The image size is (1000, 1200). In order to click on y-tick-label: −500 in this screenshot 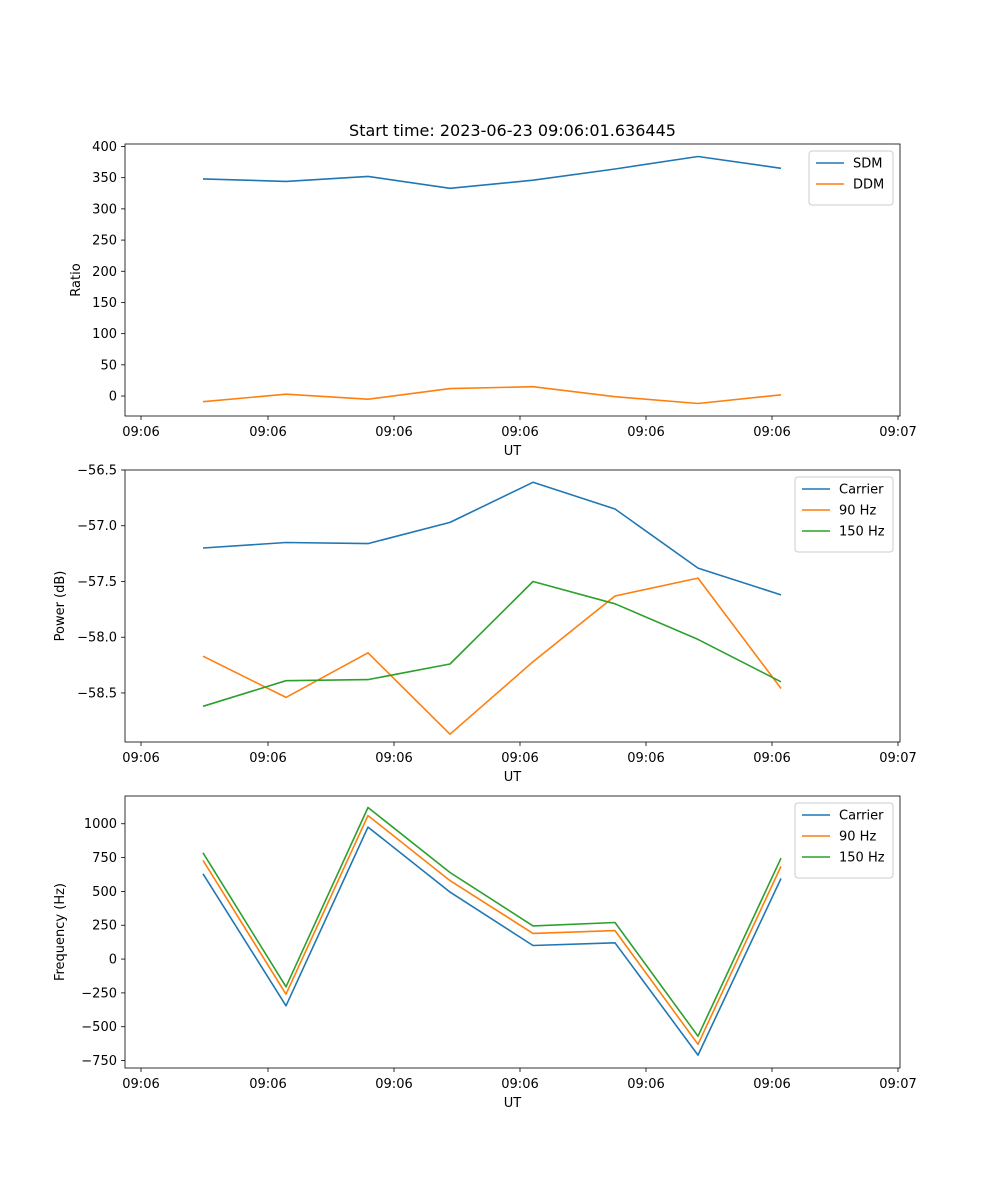, I will do `click(99, 1027)`.